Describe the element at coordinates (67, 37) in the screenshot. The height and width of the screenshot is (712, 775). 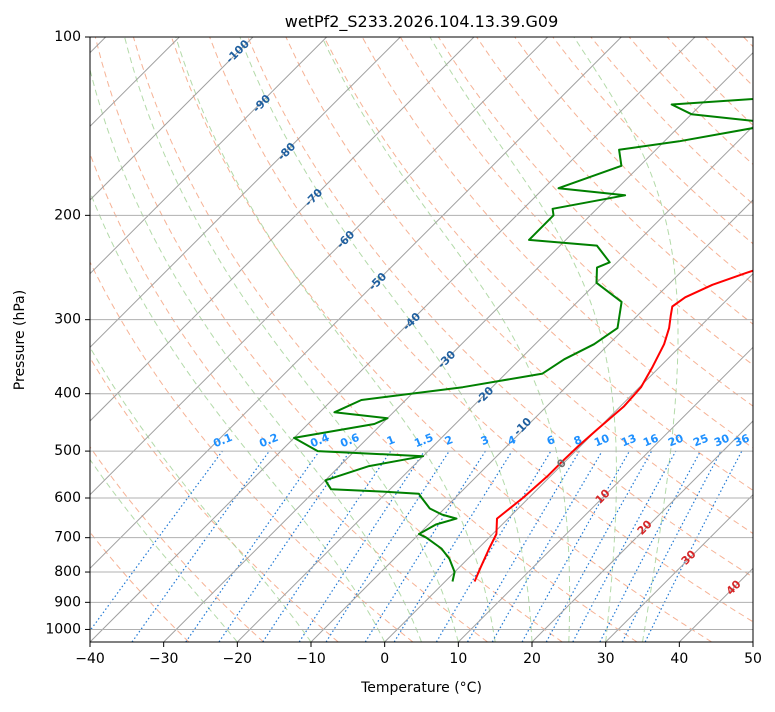
I see `y-tick-label: 100` at that location.